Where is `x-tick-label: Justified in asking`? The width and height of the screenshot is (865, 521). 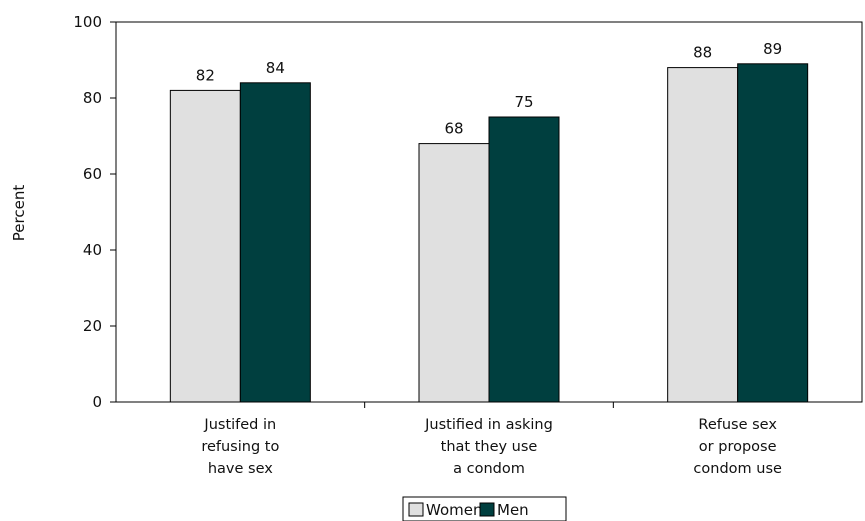 x-tick-label: Justified in asking is located at coordinates (488, 425).